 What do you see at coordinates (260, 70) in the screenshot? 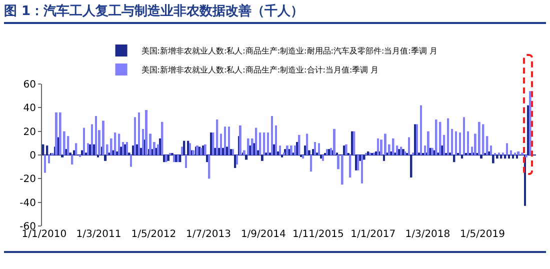
I see `legend-label: 美国:新增非农就业人数:私人:商品生产:制造业:合计:当月值:季调 月` at bounding box center [260, 70].